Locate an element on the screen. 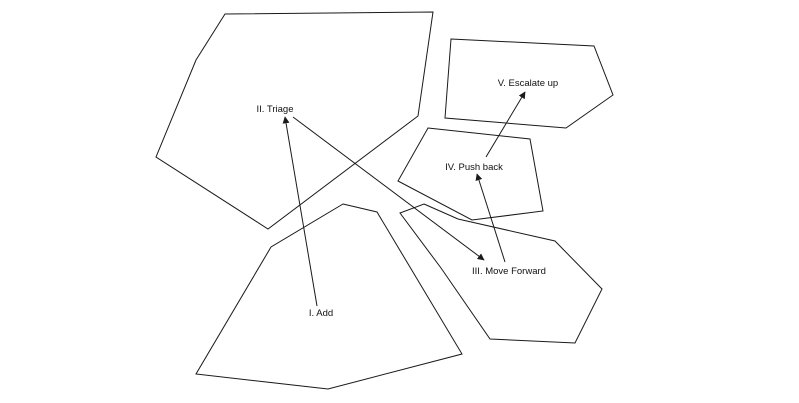 The image size is (799, 403). node-label-escalate-up: V. Escalate up is located at coordinates (528, 83).